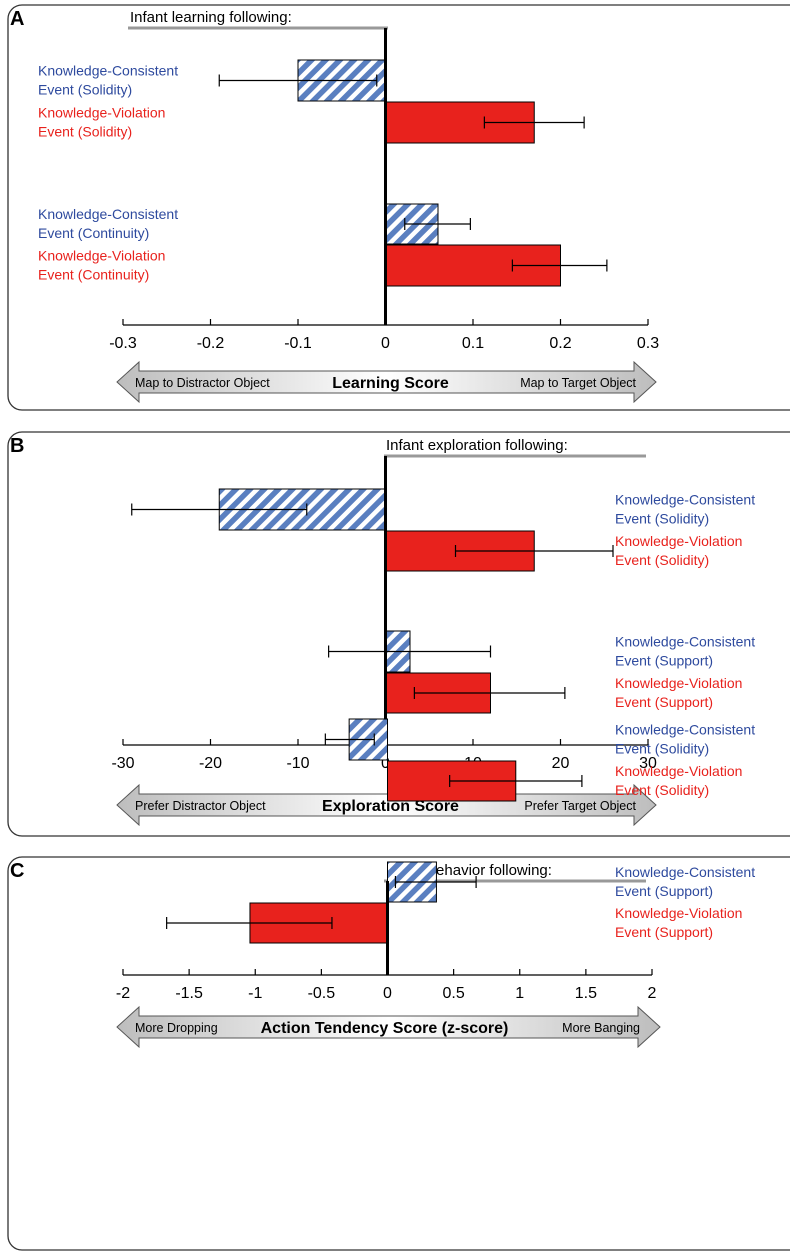  I want to click on x-tick-label: -1, so click(255, 993).